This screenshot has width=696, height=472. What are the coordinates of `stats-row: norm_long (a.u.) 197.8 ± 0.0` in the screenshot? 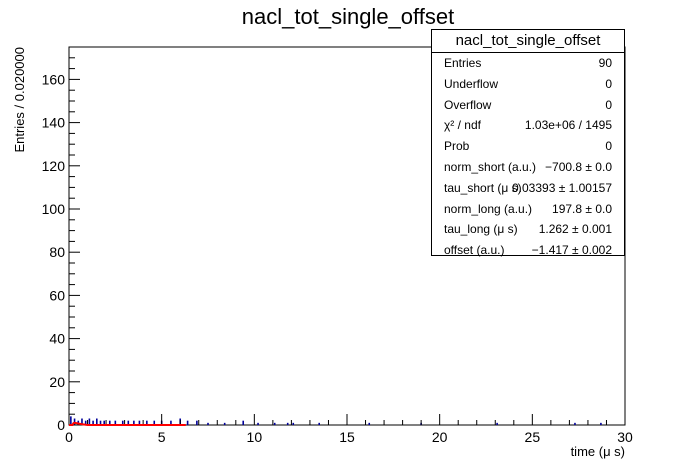 It's located at (528, 209).